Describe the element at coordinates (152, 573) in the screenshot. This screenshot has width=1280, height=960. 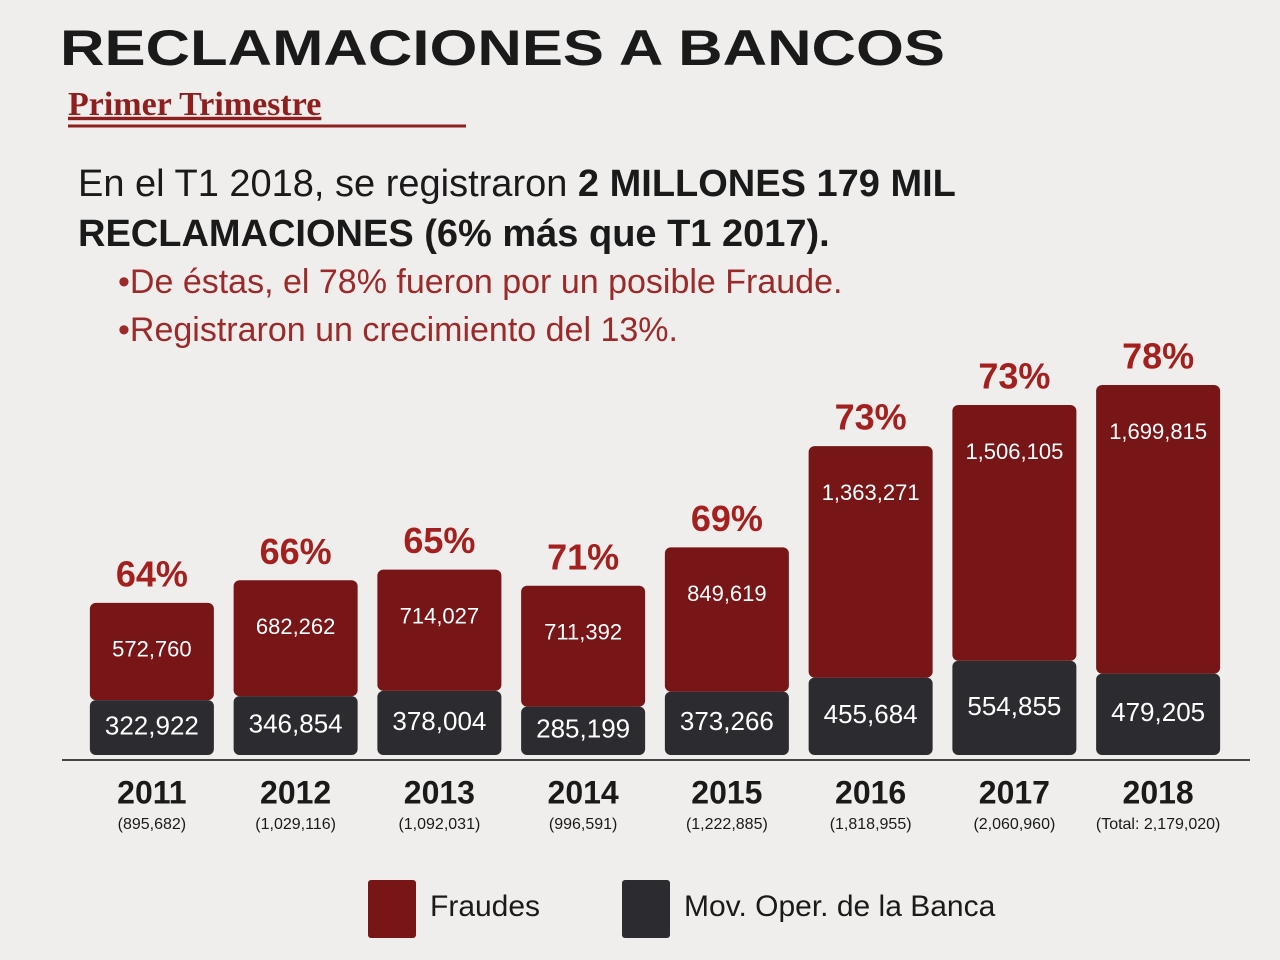
I see `share-label: 64%` at that location.